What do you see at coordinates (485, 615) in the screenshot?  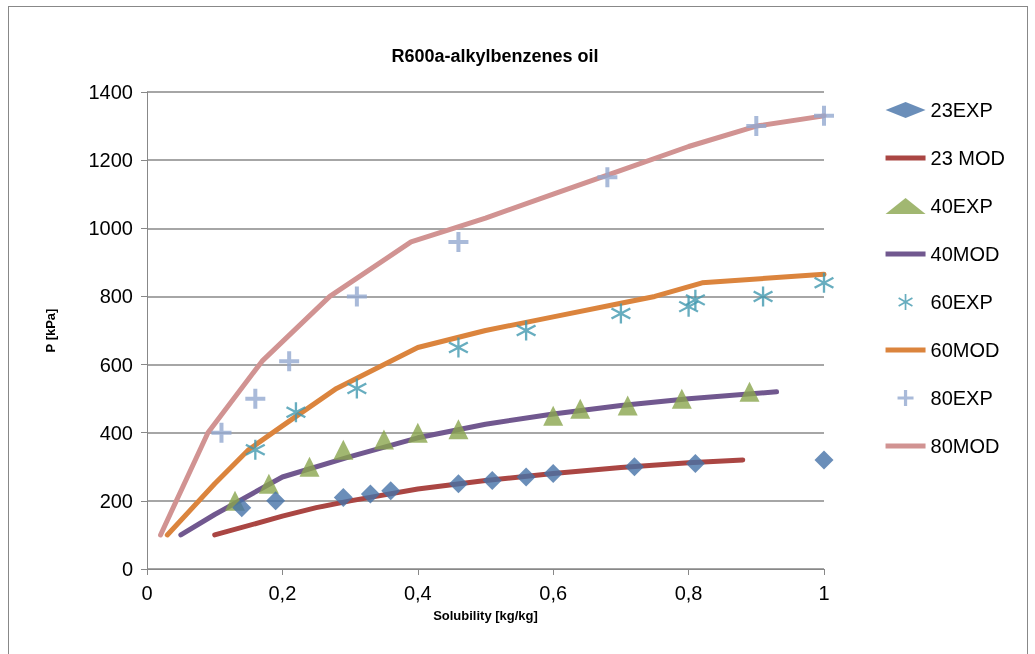 I see `x-axis-title: Solubility [kg/kg]` at bounding box center [485, 615].